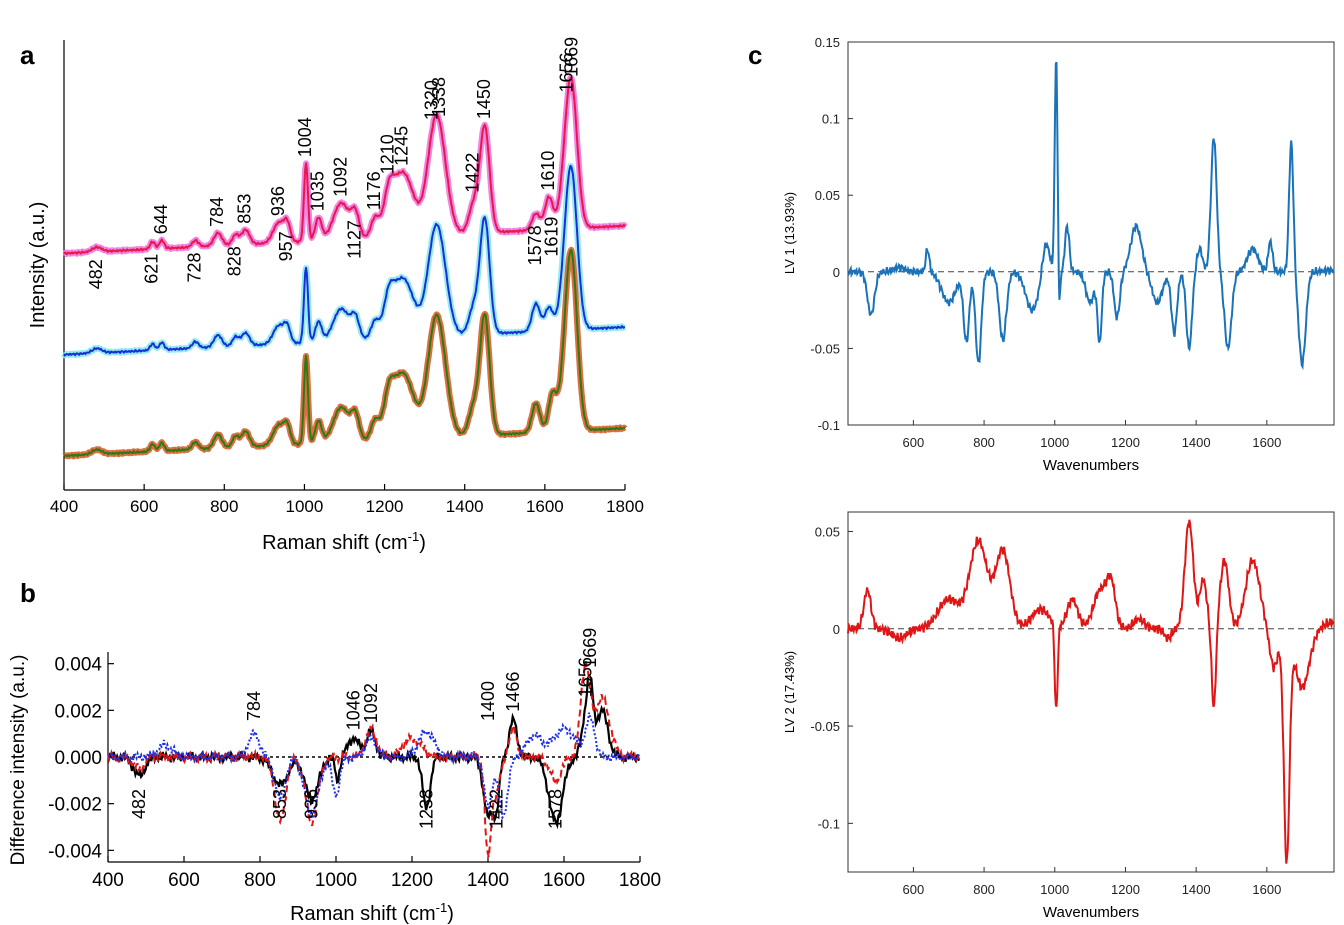  I want to click on panel-a-peak-label: 1210, so click(388, 154).